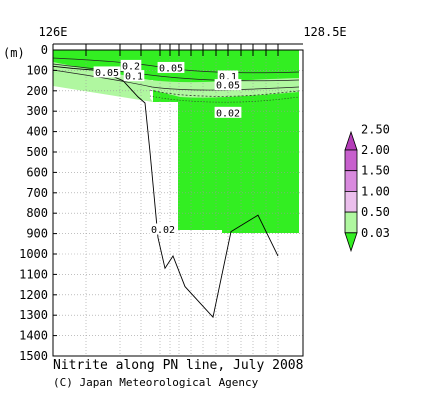  Describe the element at coordinates (224, 99) in the screenshot. I see `contour-0.02` at that location.